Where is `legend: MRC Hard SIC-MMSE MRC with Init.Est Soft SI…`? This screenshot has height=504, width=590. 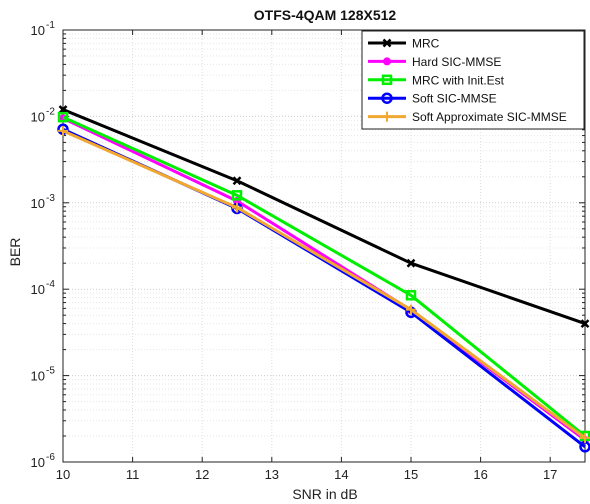 legend: MRC Hard SIC-MMSE MRC with Init.Est Soft SI… is located at coordinates (473, 80).